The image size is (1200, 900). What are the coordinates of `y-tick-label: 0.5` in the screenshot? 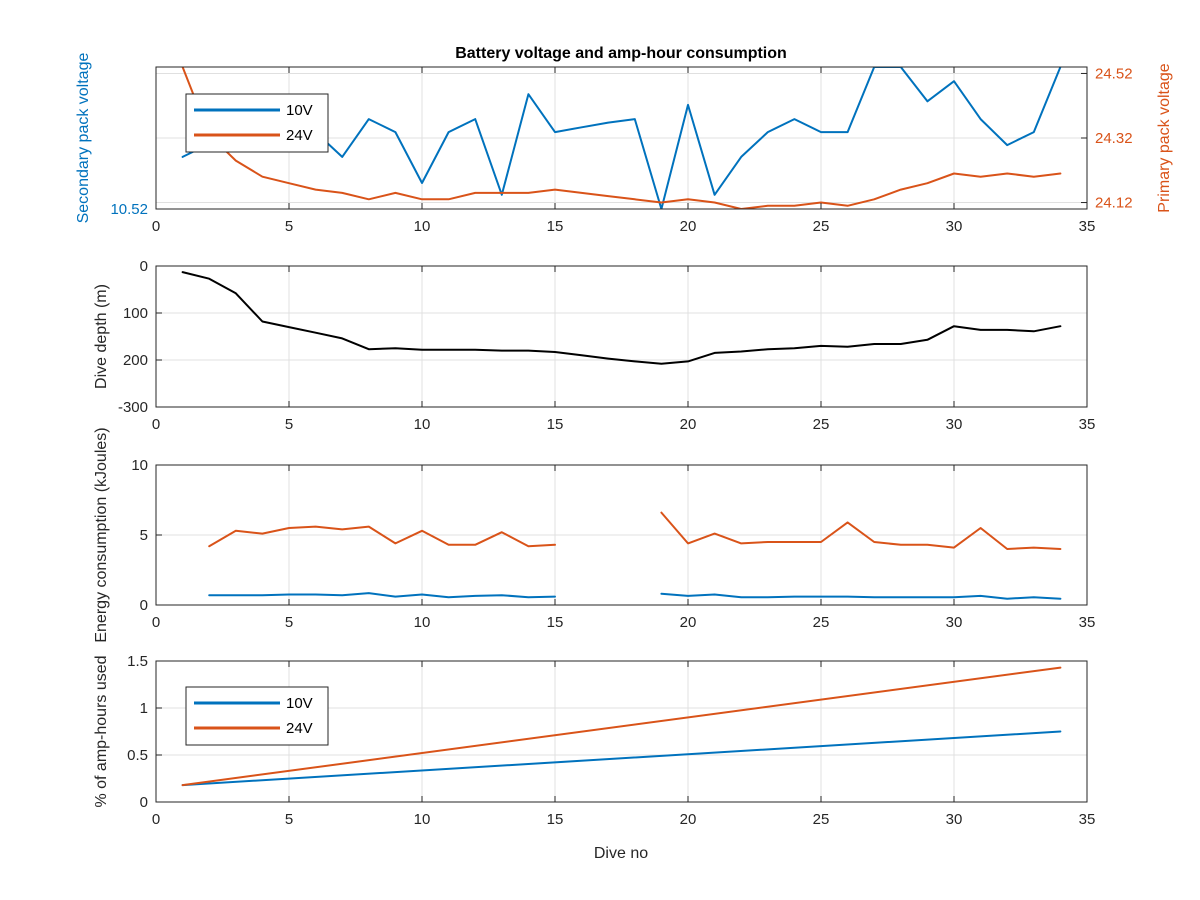 It's located at (137, 755).